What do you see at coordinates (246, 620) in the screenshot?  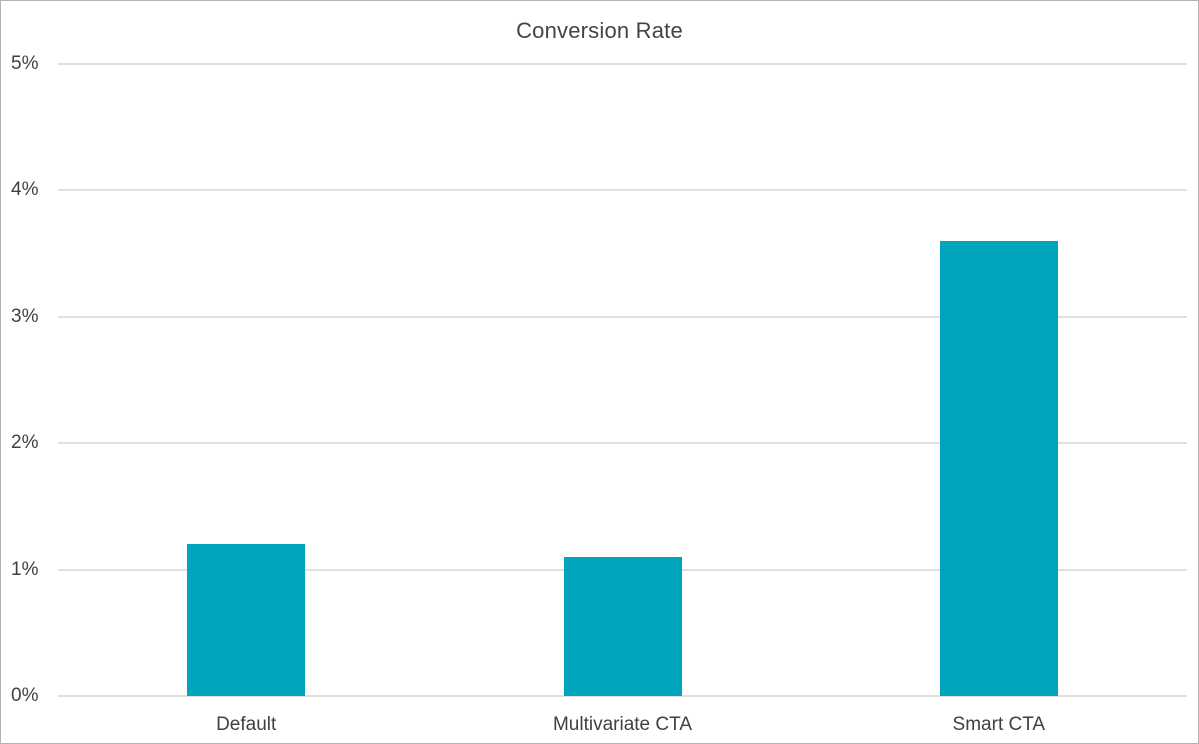 I see `bar-default` at bounding box center [246, 620].